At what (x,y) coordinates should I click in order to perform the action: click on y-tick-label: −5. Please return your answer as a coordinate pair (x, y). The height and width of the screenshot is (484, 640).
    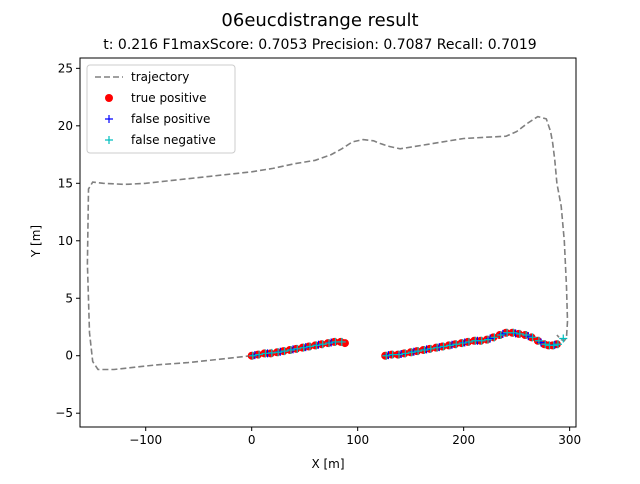
    Looking at the image, I should click on (64, 413).